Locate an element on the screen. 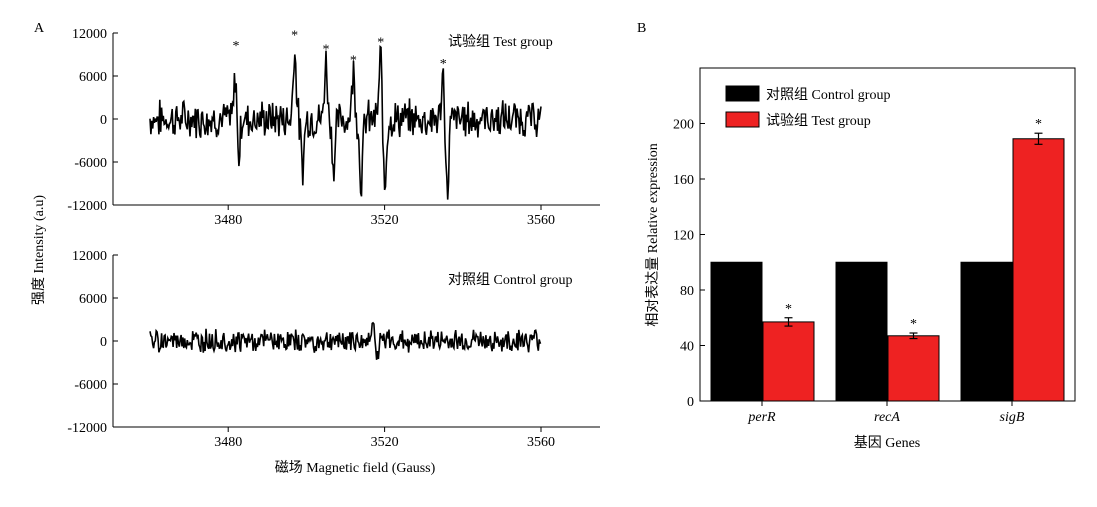  panel-b-y-tick-label: 0 is located at coordinates (690, 402).